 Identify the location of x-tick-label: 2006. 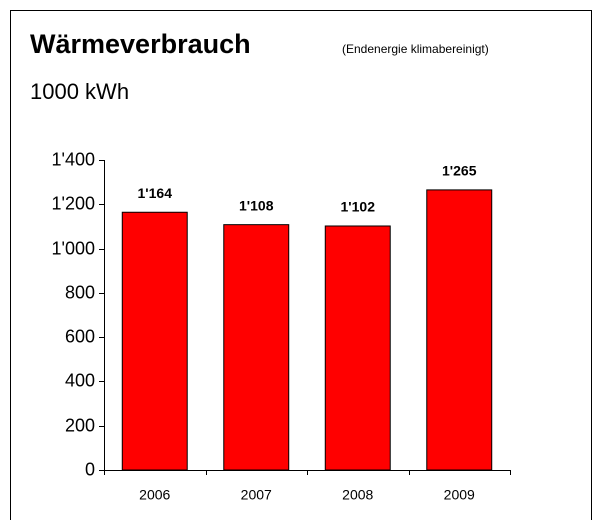
(154, 495).